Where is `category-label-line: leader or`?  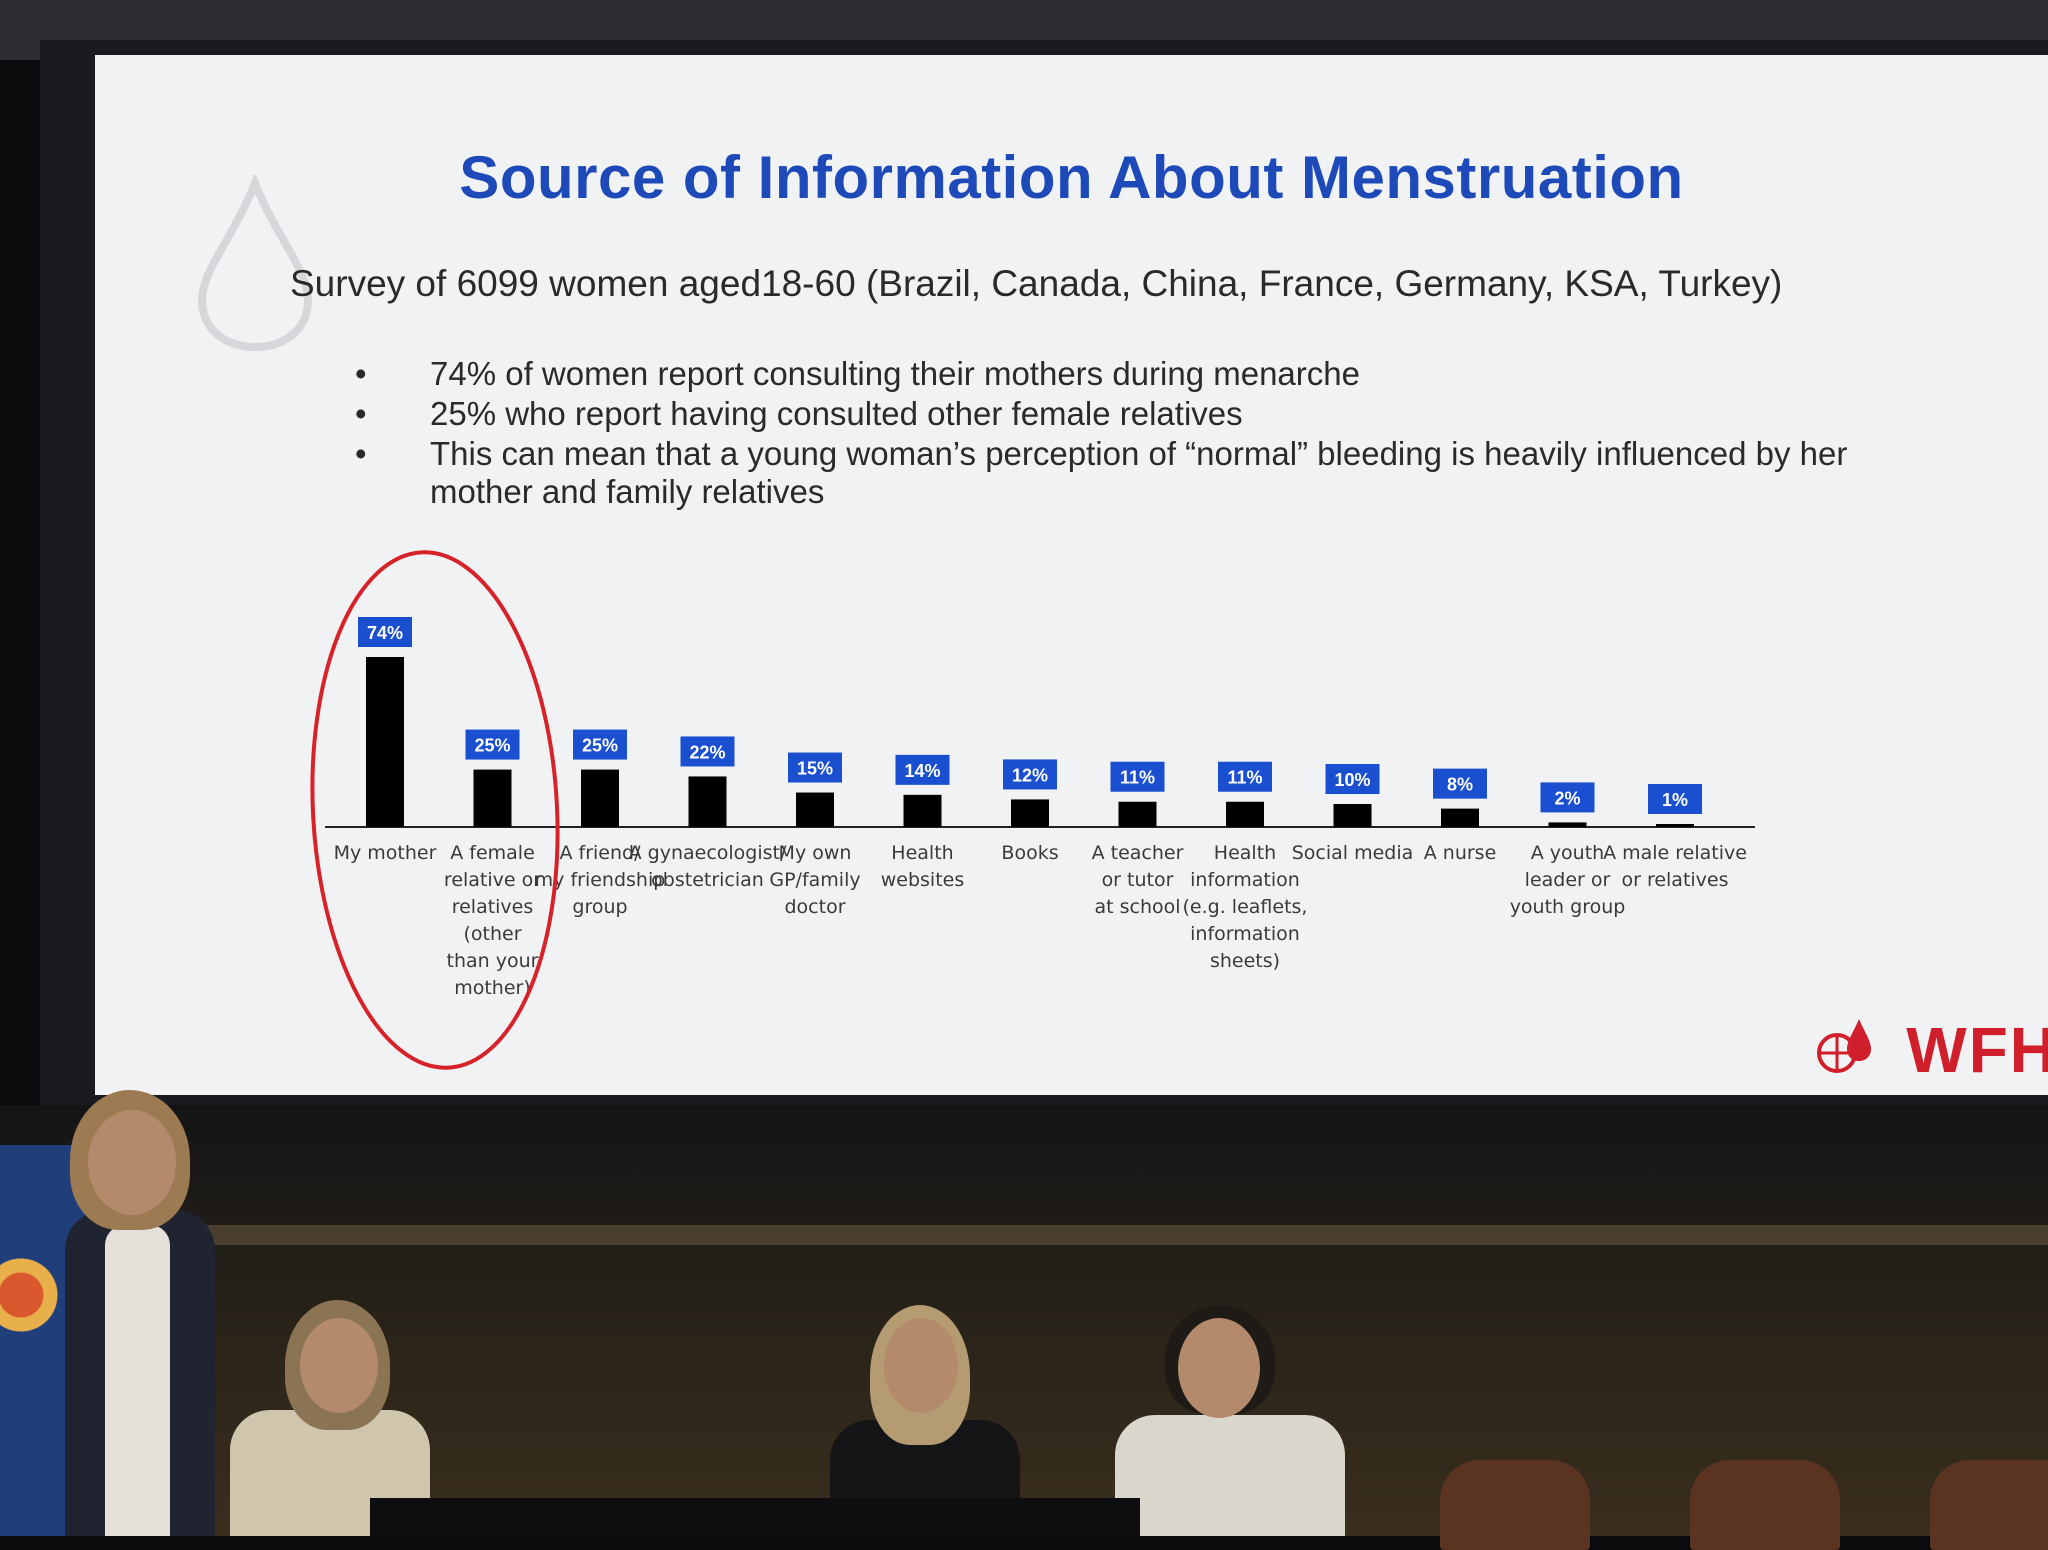
category-label-line: leader or is located at coordinates (1568, 880).